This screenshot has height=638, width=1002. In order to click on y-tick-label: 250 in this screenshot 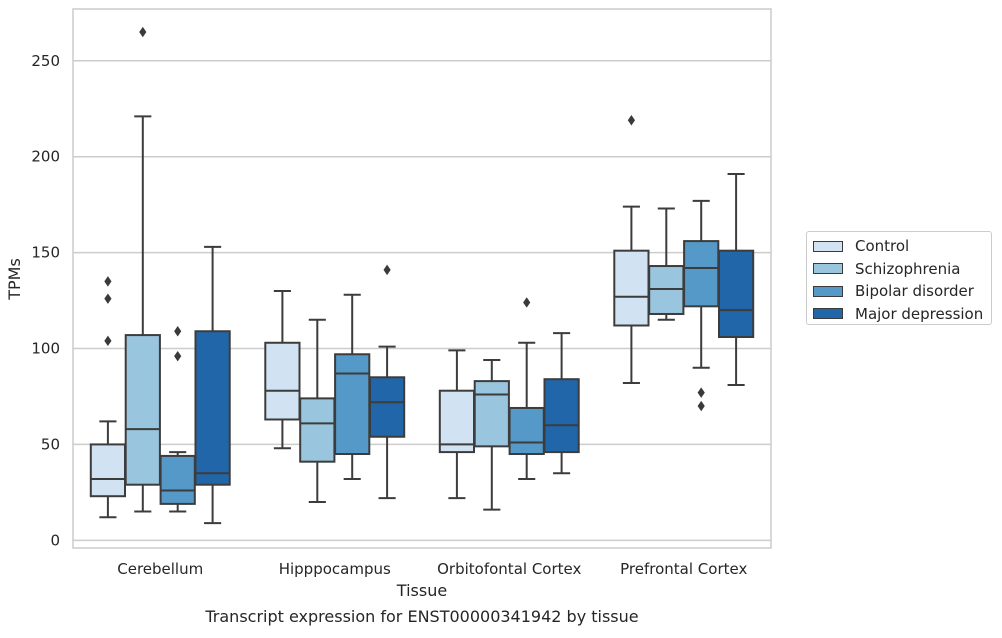, I will do `click(45, 61)`.